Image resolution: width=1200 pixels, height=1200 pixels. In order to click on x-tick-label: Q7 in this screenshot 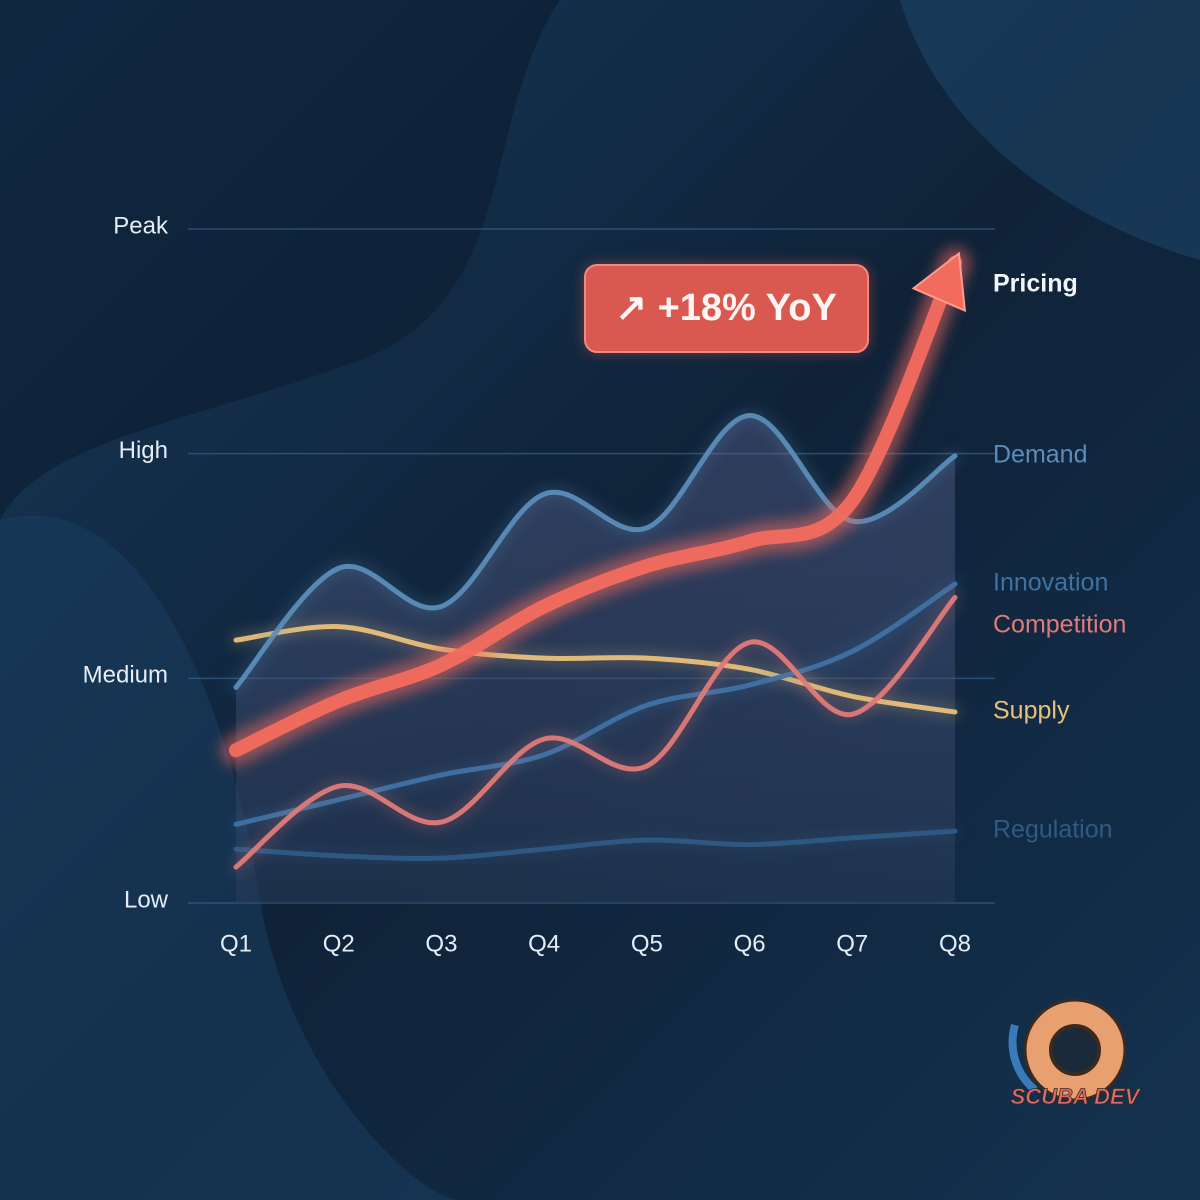, I will do `click(852, 943)`.